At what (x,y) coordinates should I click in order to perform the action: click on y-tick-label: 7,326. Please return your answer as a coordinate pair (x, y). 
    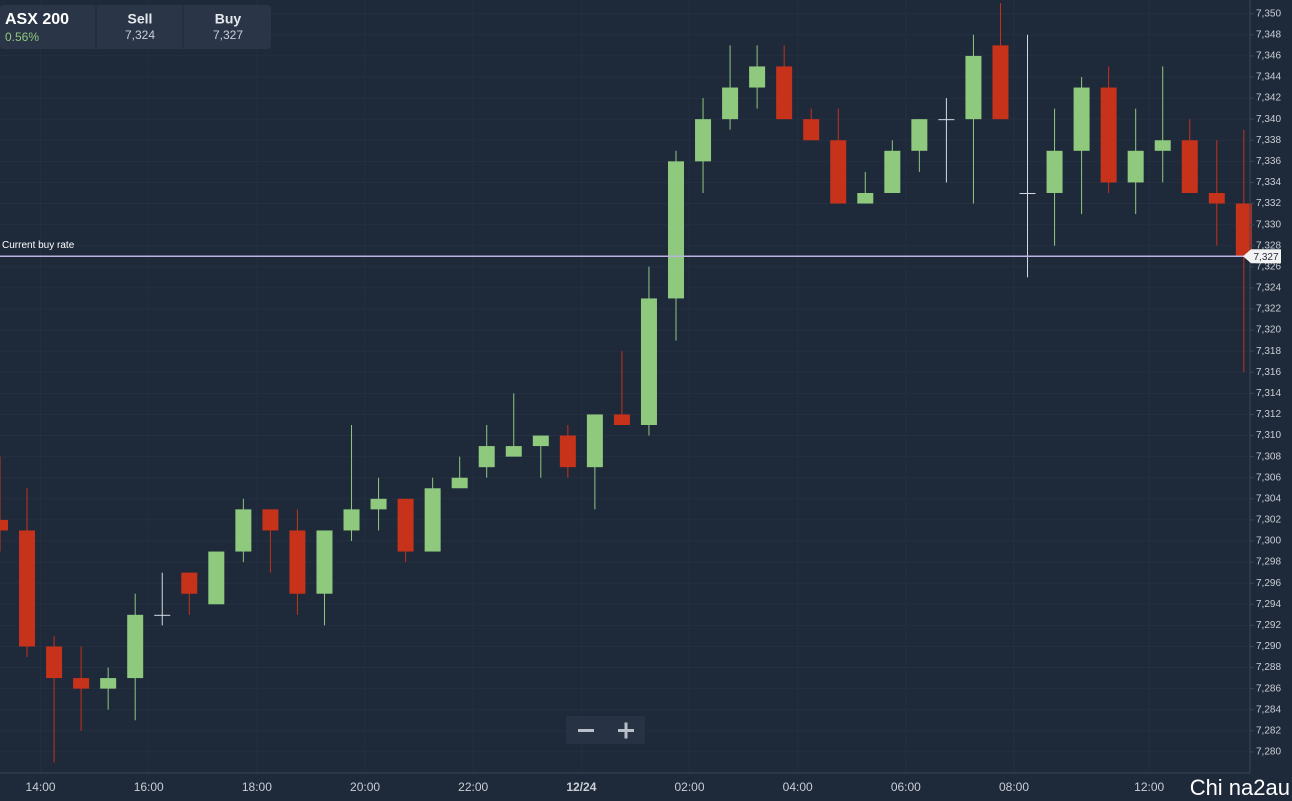
    Looking at the image, I should click on (1268, 266).